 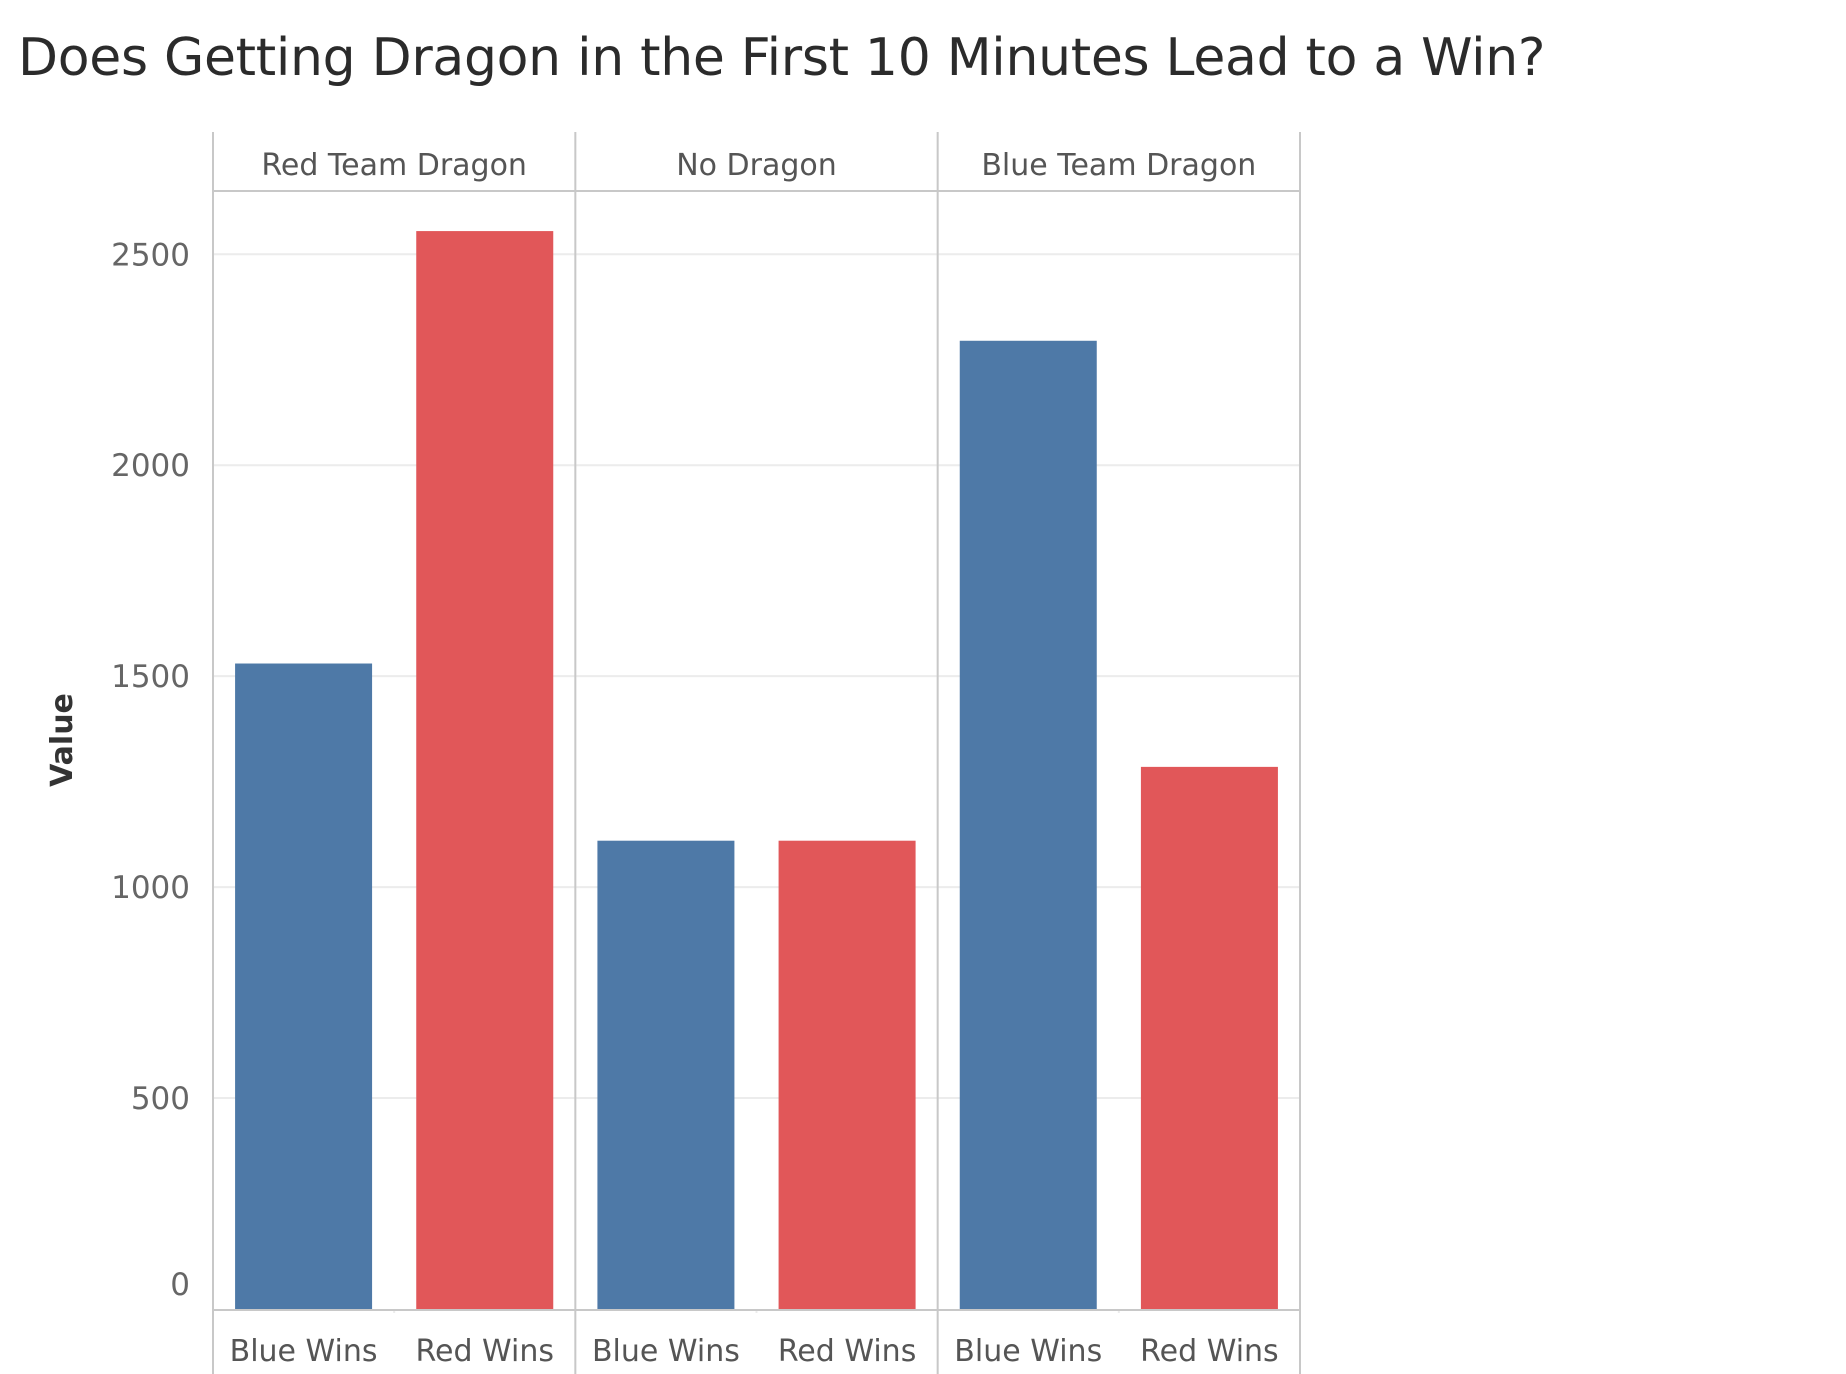 I want to click on y-axis-title: Value, so click(x=62, y=740).